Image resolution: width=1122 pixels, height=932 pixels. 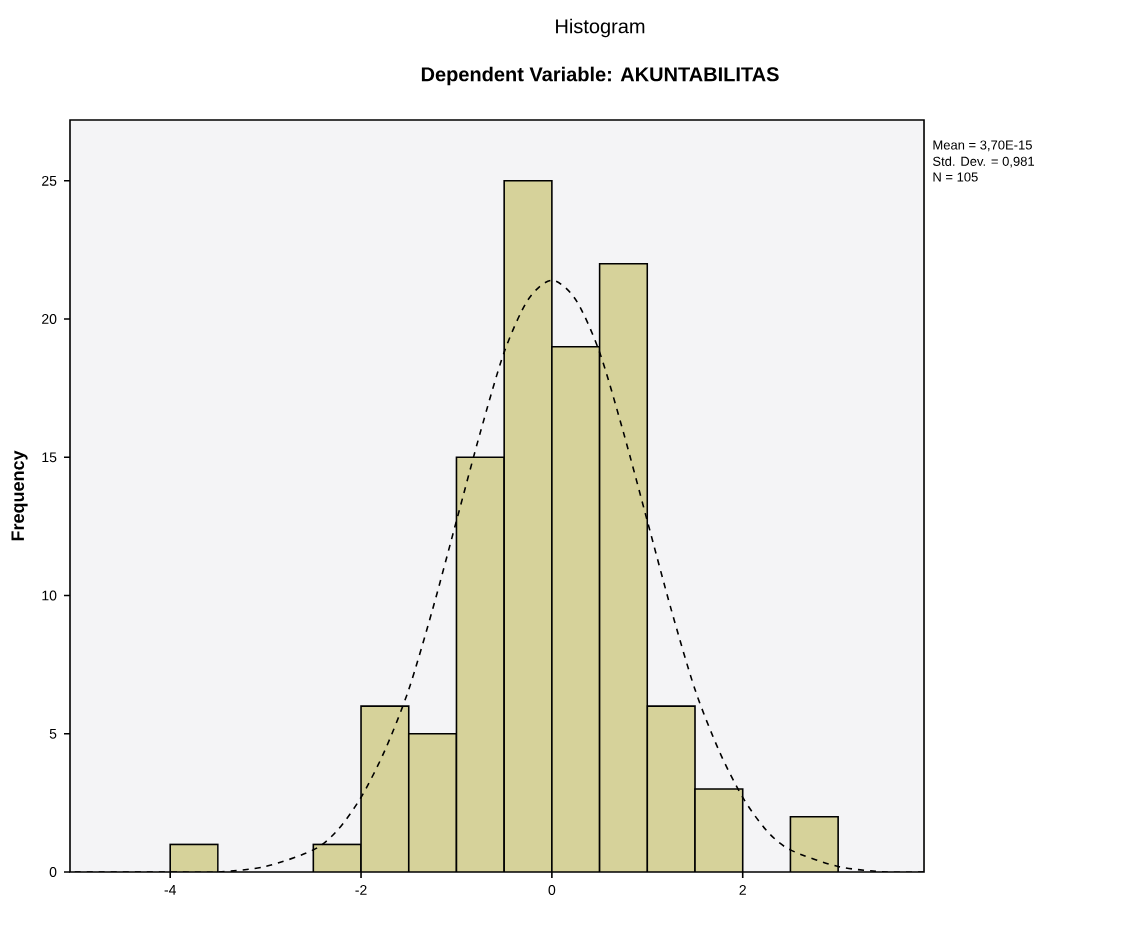 What do you see at coordinates (600, 28) in the screenshot?
I see `chart-title: Histogram` at bounding box center [600, 28].